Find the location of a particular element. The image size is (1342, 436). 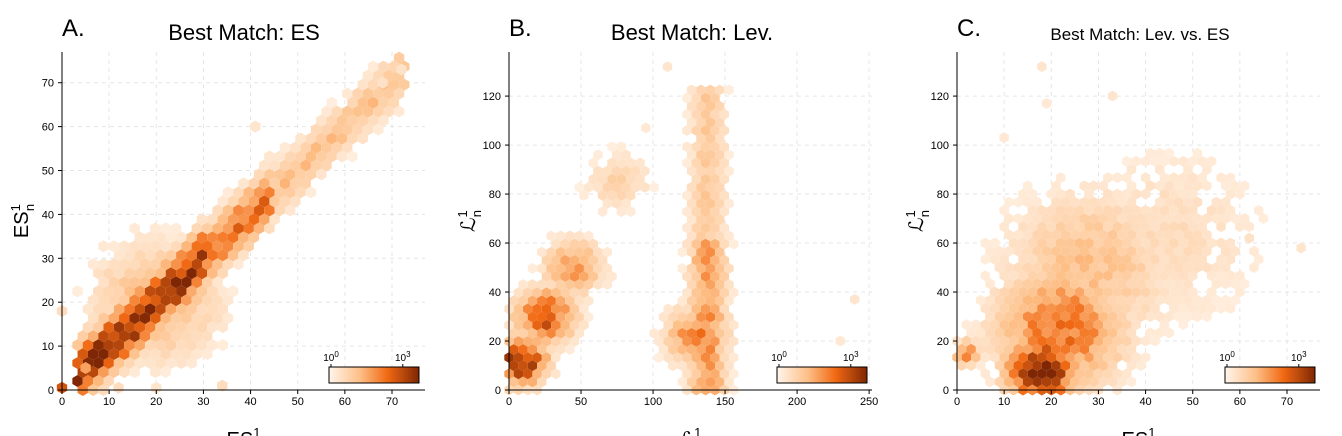

y-axis-label: ℒ1n is located at coordinates (917, 221).